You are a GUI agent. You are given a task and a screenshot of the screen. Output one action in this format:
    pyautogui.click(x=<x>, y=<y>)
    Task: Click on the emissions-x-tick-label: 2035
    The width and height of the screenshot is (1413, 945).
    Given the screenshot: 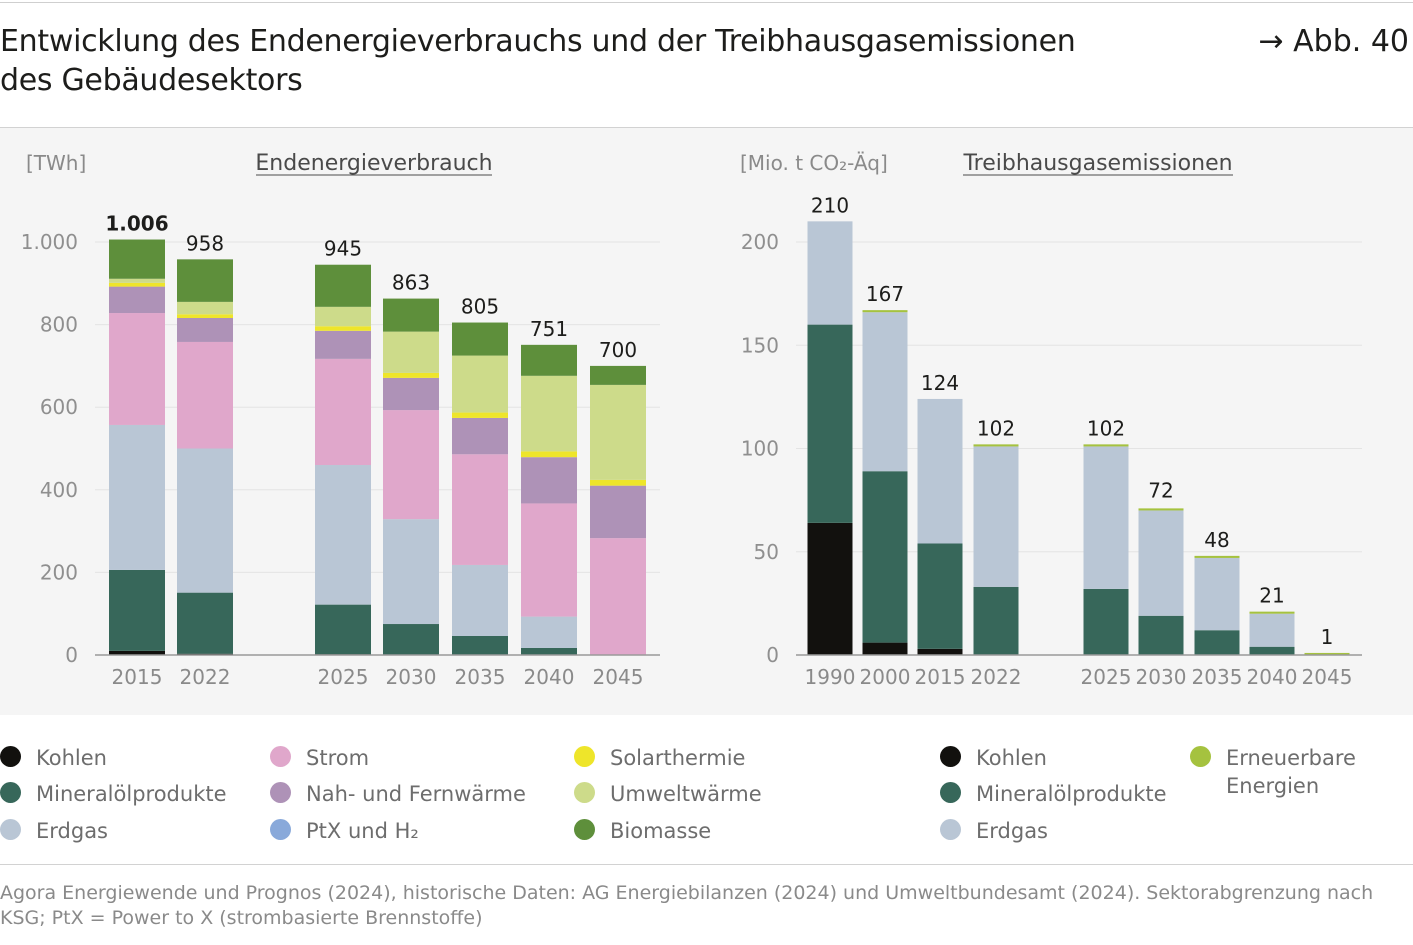 What is the action you would take?
    pyautogui.click(x=1217, y=677)
    